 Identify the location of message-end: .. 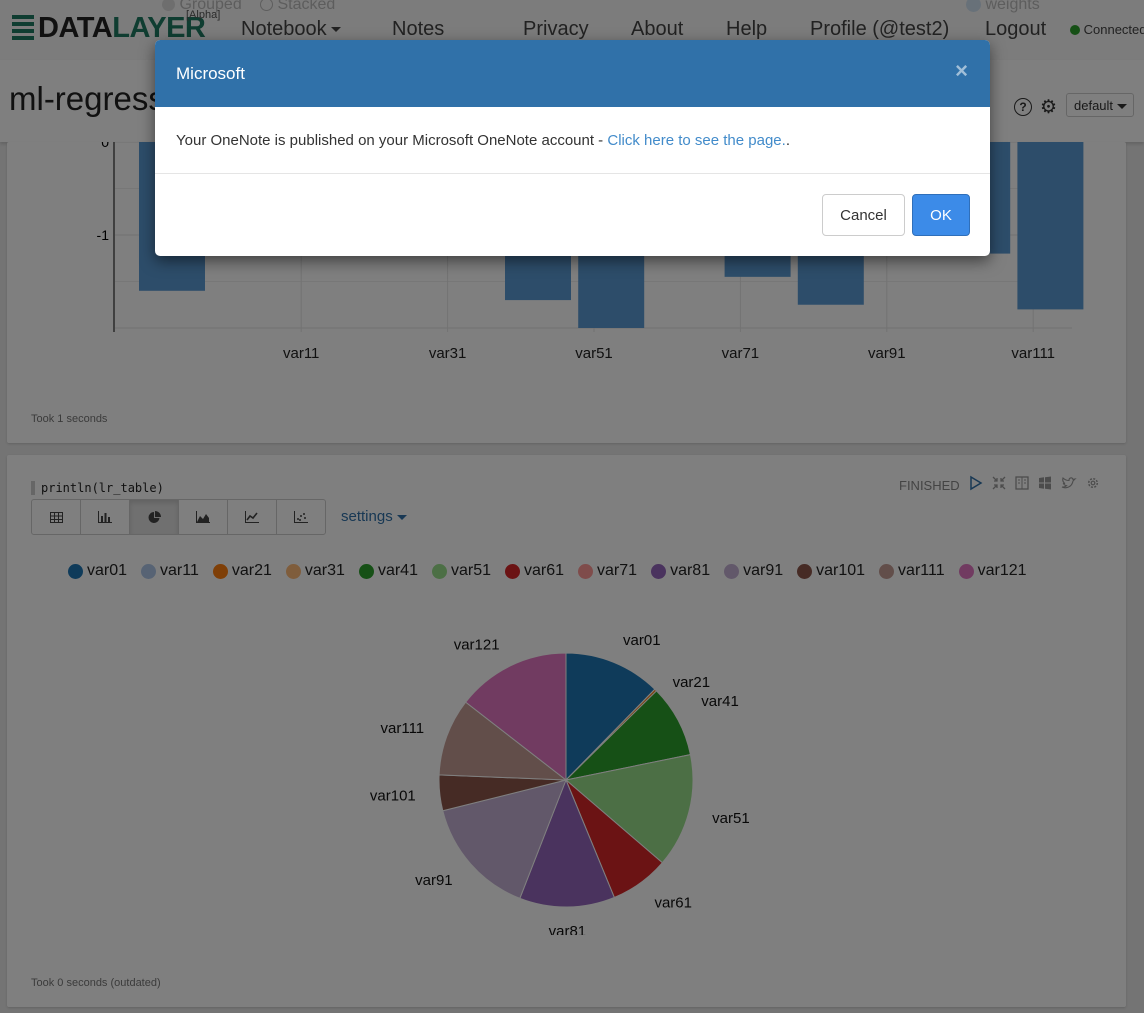
(787, 140).